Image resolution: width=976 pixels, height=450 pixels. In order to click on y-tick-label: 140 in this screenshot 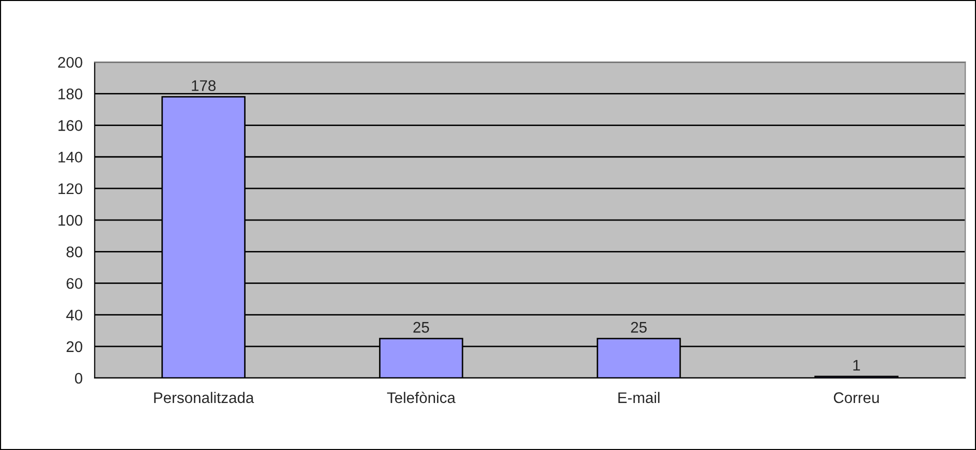, I will do `click(70, 157)`.